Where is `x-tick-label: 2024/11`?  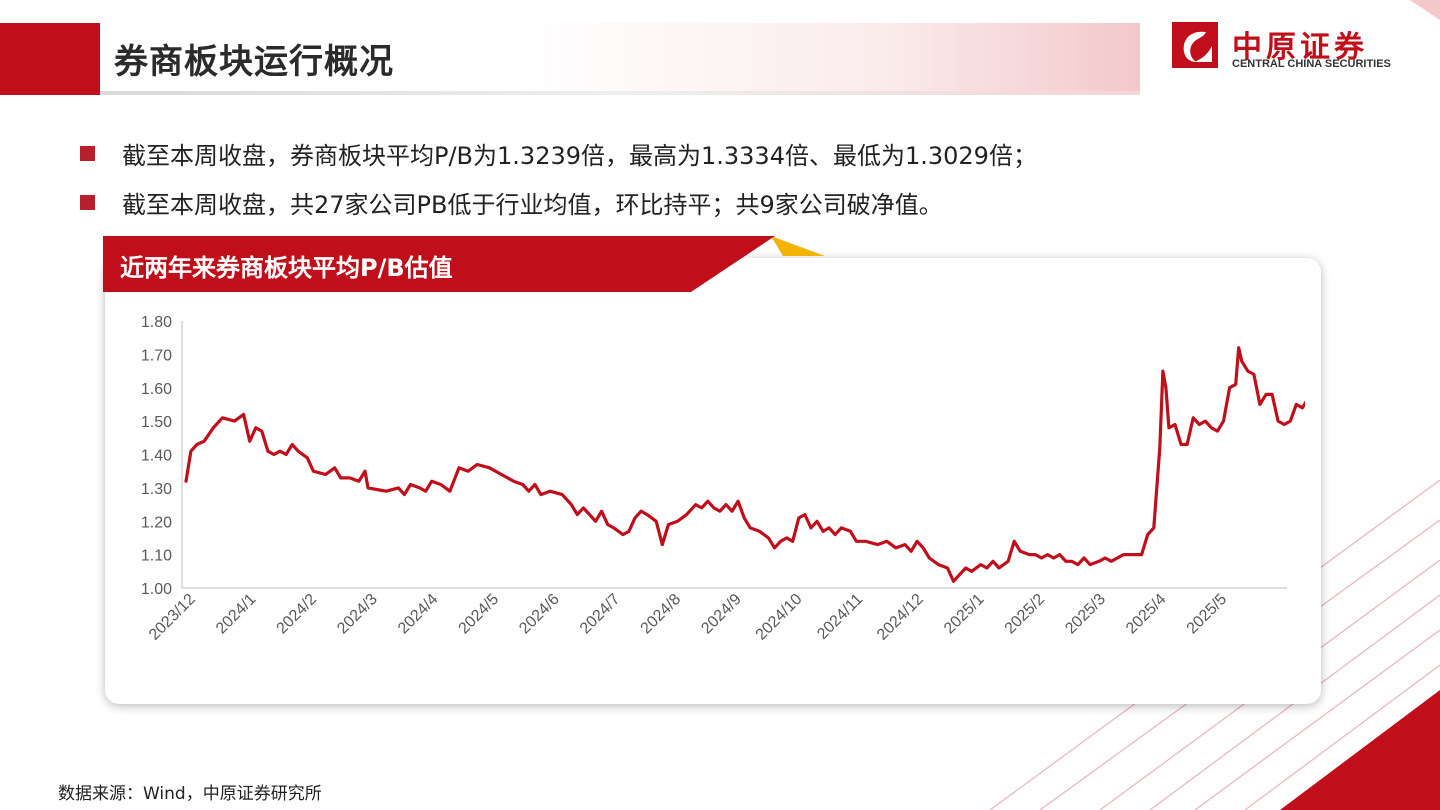 x-tick-label: 2024/11 is located at coordinates (840, 617).